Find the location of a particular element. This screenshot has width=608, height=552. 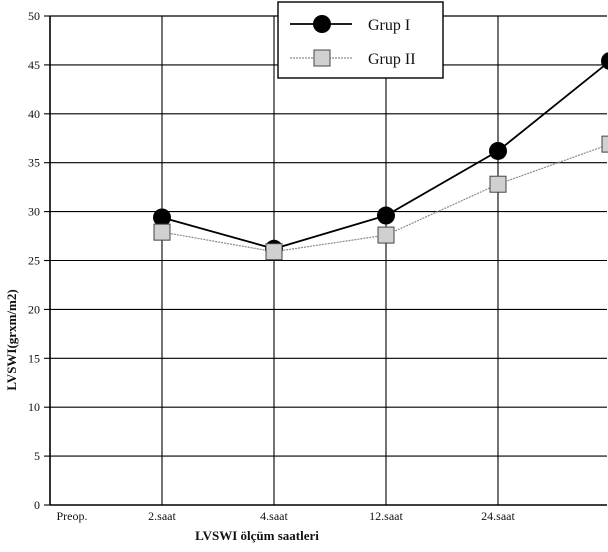

legend: Grup I Grup II is located at coordinates (360, 40).